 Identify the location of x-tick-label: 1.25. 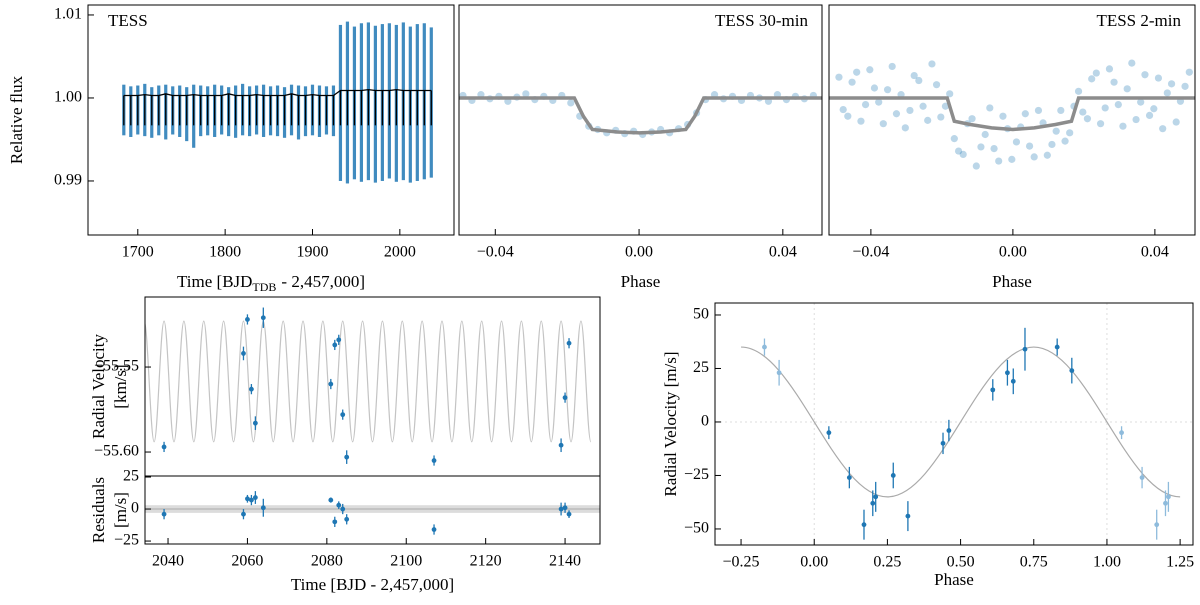
(1180, 562).